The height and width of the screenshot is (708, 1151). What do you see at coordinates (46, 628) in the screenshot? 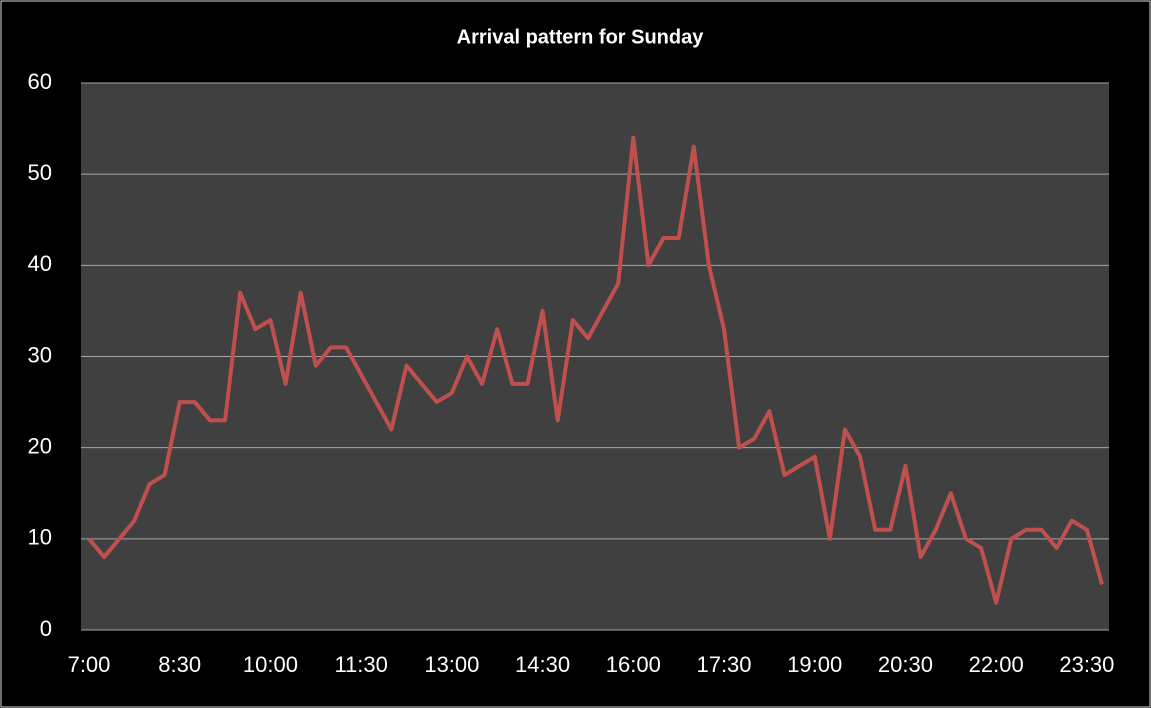
I see `y-tick-label: 0` at bounding box center [46, 628].